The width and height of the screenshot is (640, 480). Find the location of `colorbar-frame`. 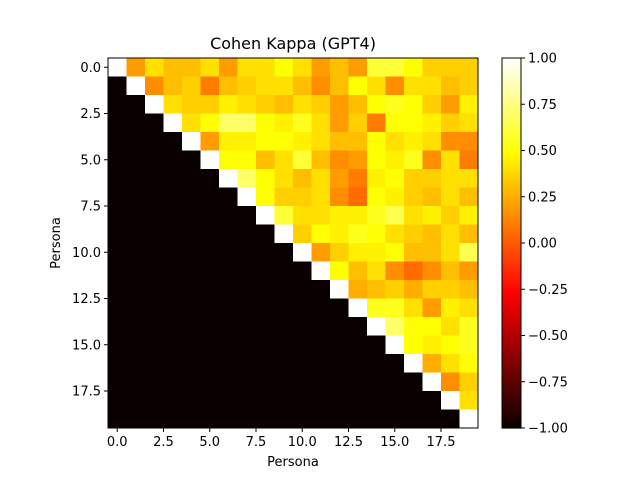

colorbar-frame is located at coordinates (511, 243).